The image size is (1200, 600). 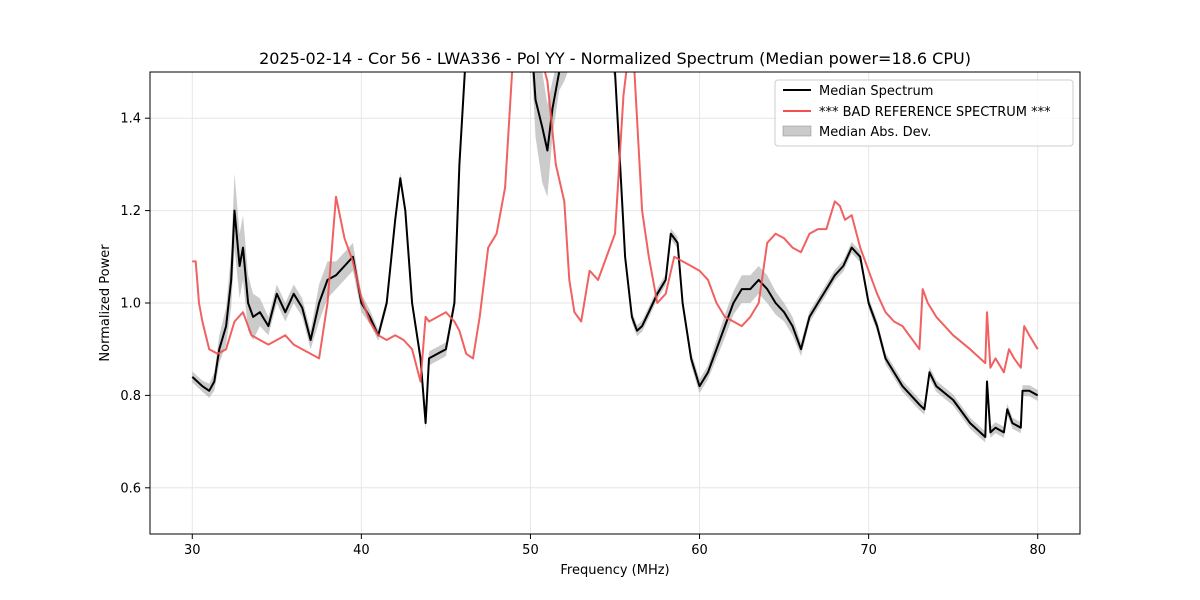 What do you see at coordinates (130, 396) in the screenshot?
I see `y-tick-label: 0.8` at bounding box center [130, 396].